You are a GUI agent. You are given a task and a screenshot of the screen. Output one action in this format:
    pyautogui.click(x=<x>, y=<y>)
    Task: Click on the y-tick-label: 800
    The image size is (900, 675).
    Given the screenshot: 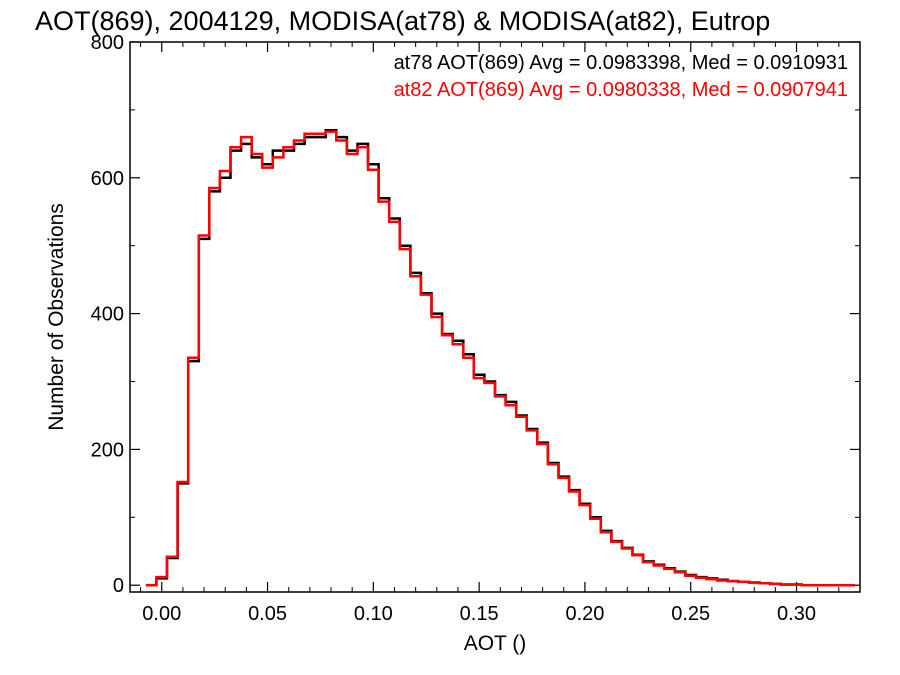 What is the action you would take?
    pyautogui.click(x=107, y=43)
    